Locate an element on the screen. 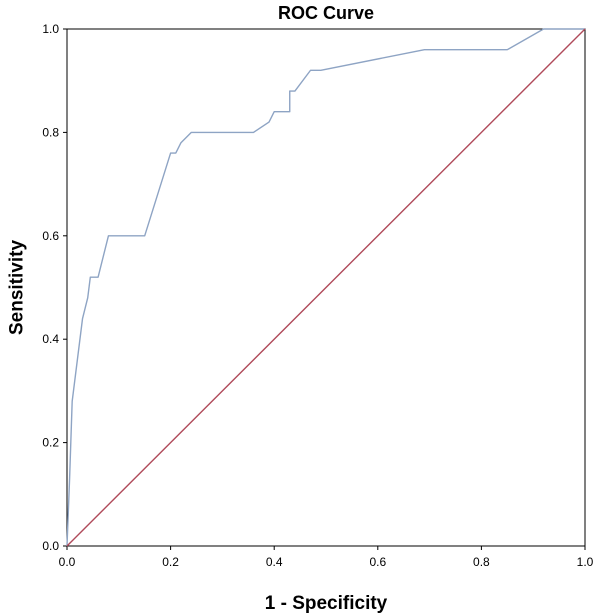 The height and width of the screenshot is (616, 597). chart-title: ROC Curve is located at coordinates (326, 13).